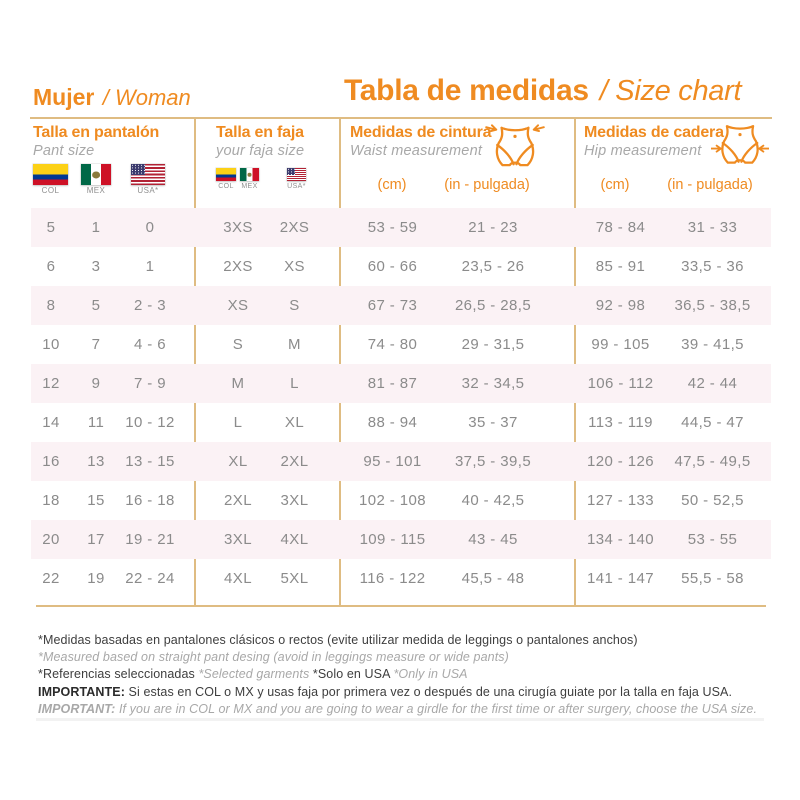 The width and height of the screenshot is (800, 800). What do you see at coordinates (51, 500) in the screenshot?
I see `pant-col-cell: 18` at bounding box center [51, 500].